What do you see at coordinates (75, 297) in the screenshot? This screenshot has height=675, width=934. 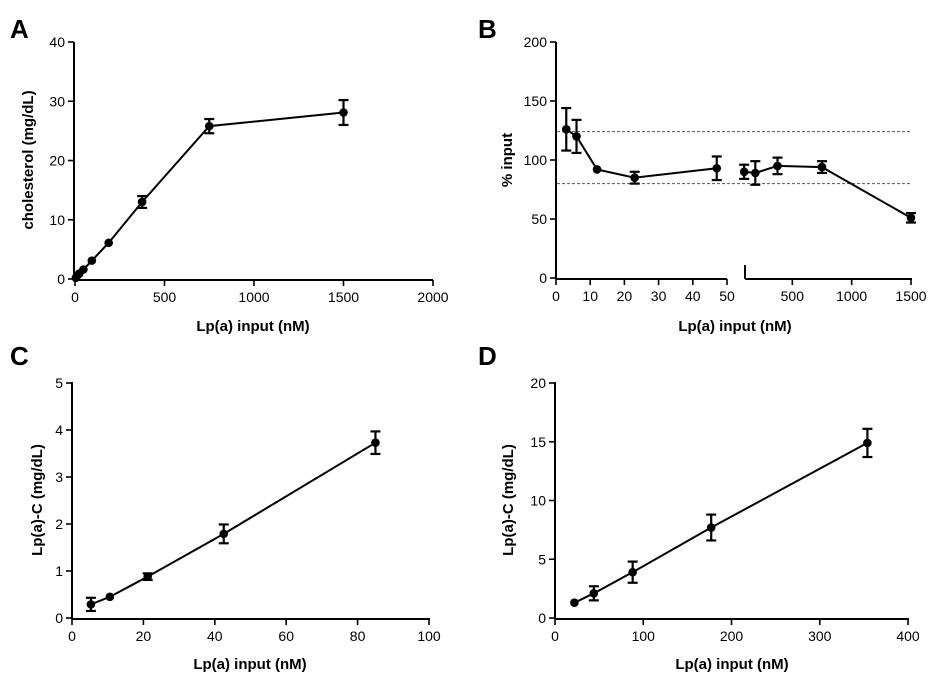 I see `panel-a-x-tick-label-0: 0` at bounding box center [75, 297].